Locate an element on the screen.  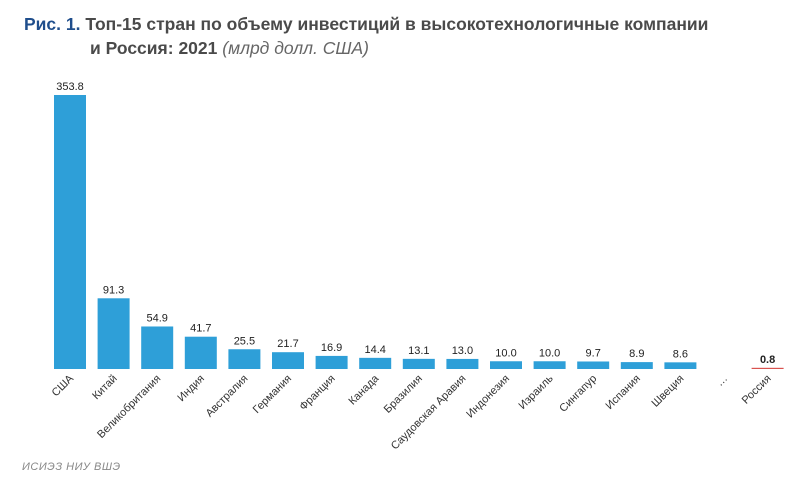
x-tick-label: Канада is located at coordinates (363, 389).